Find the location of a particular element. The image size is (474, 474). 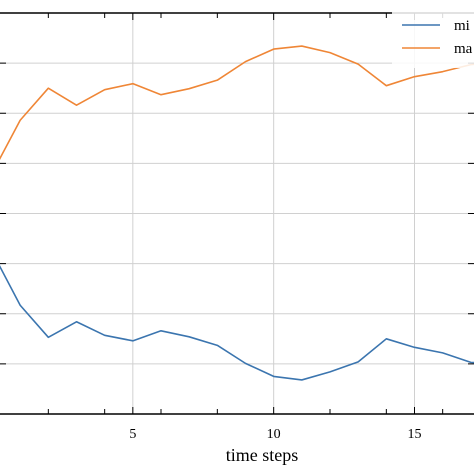

legend-box is located at coordinates (433, 40).